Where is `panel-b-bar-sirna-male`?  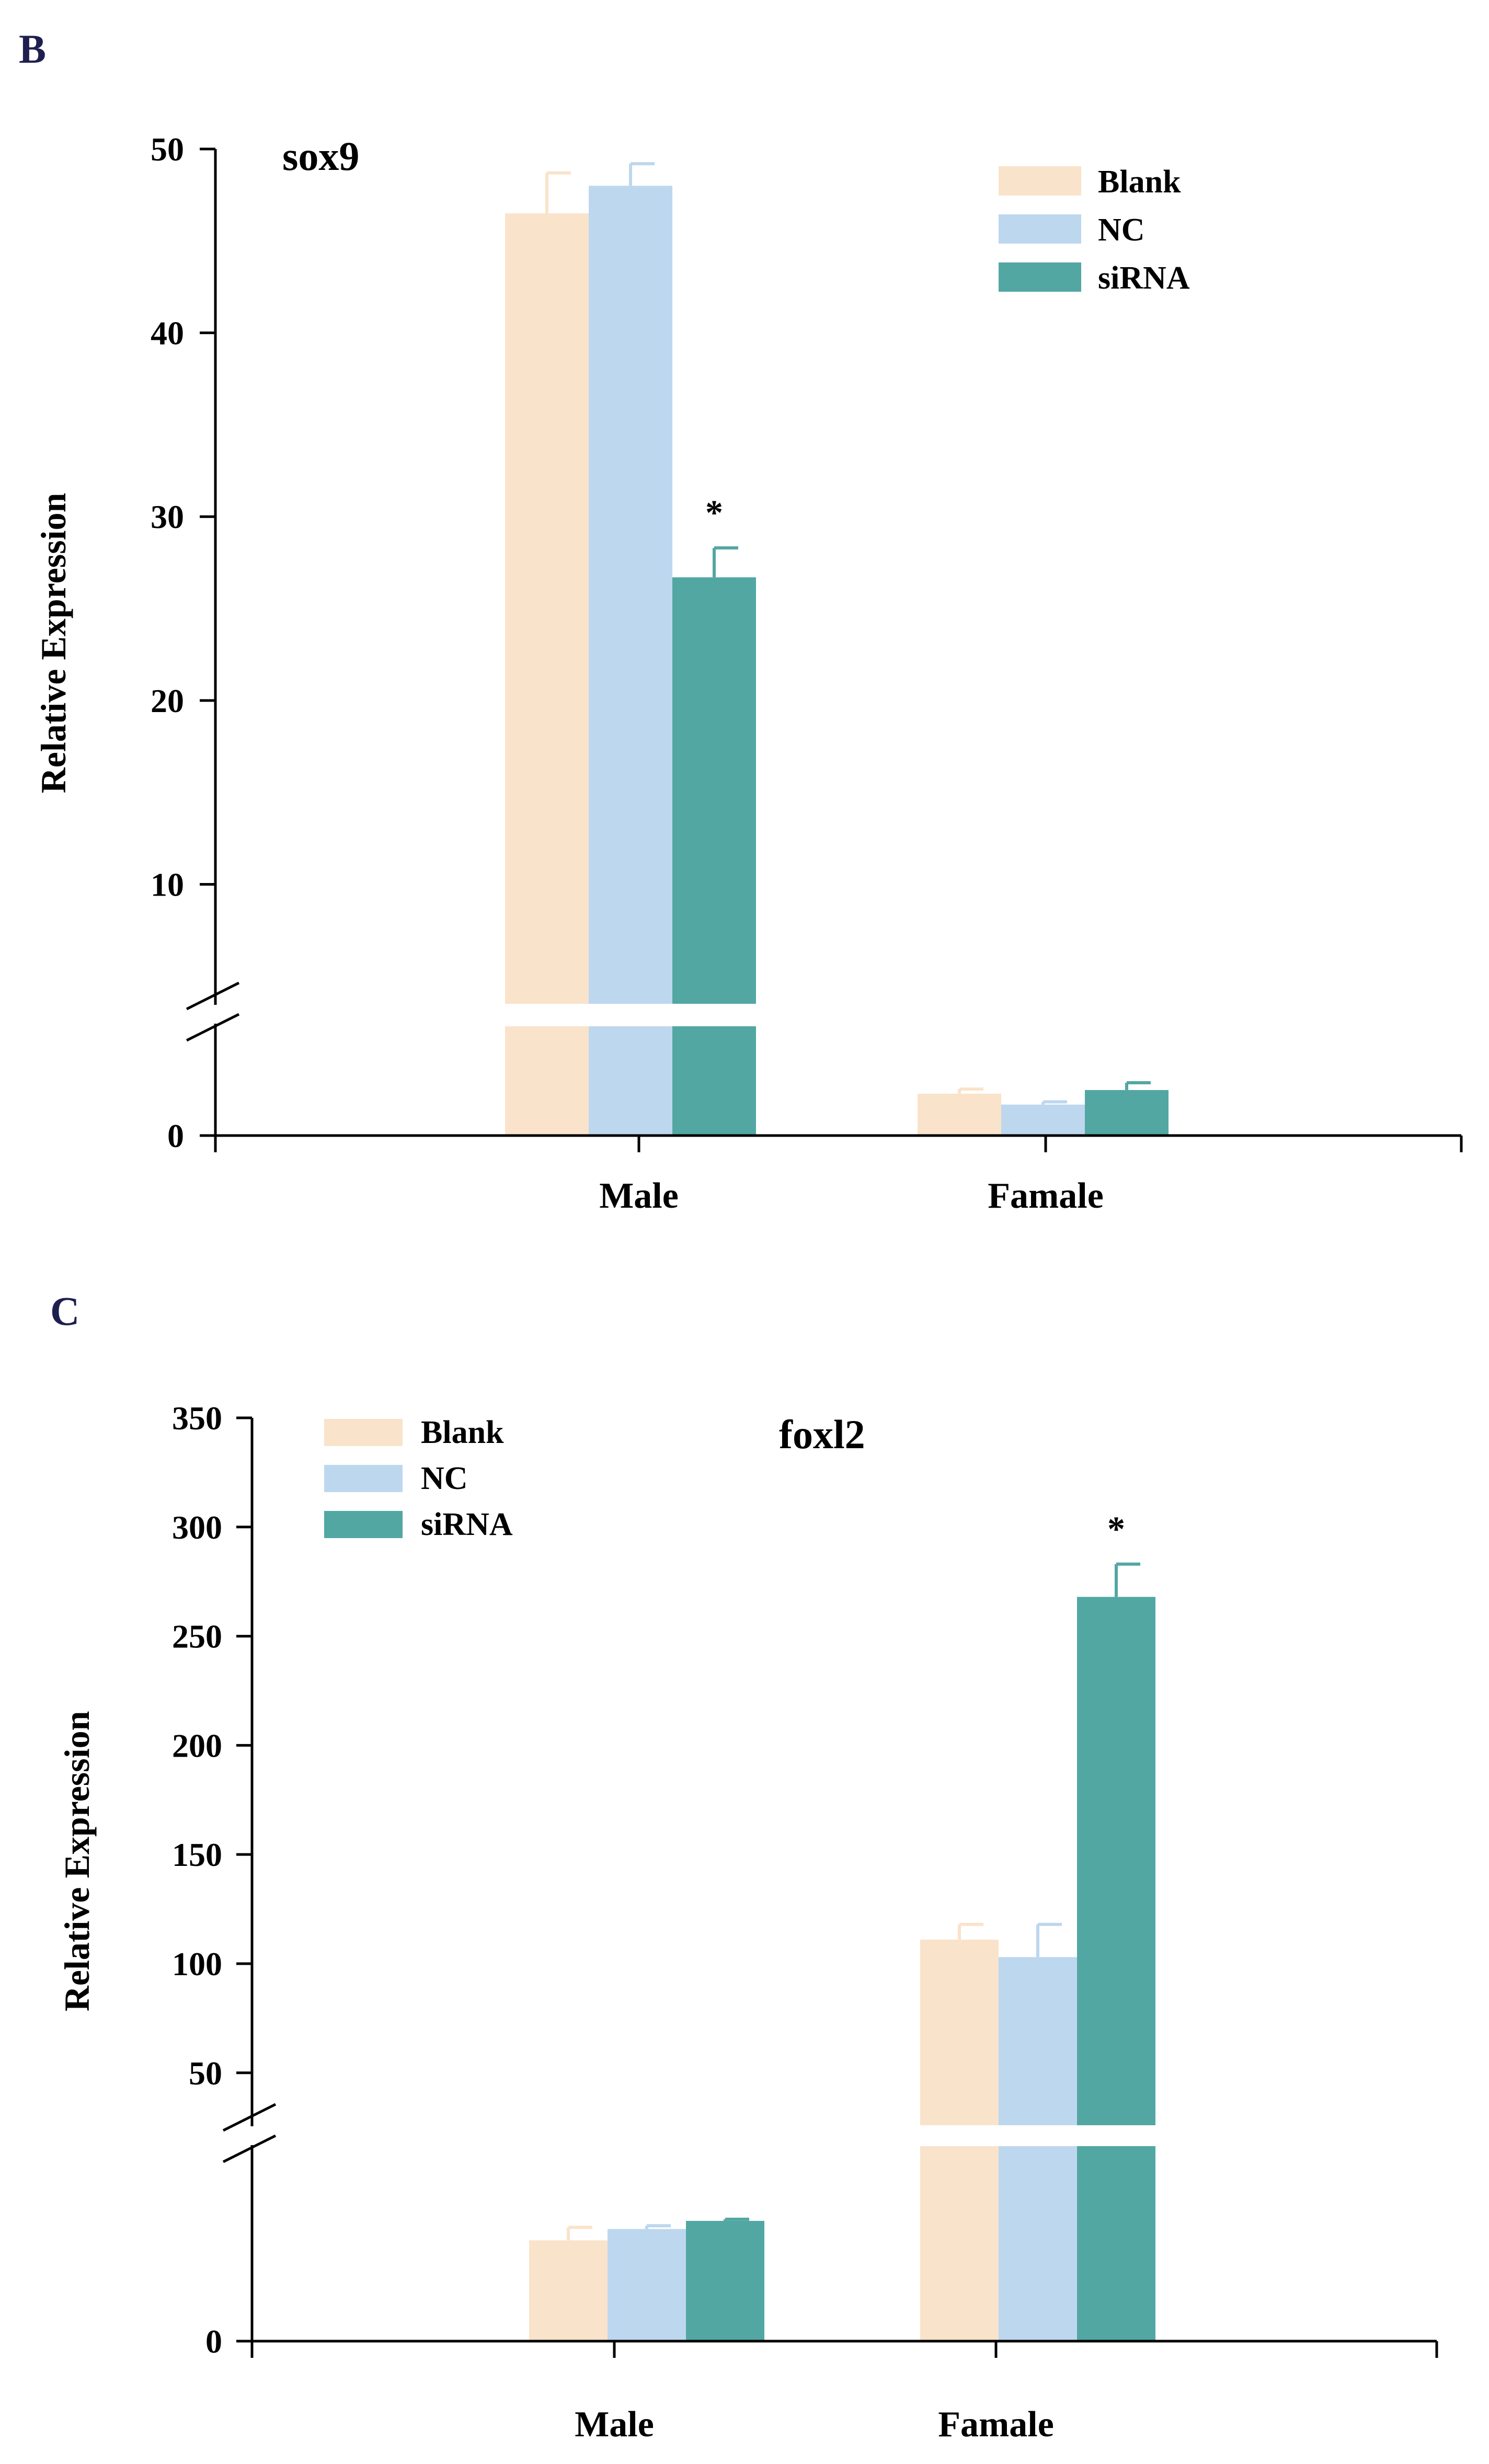 panel-b-bar-sirna-male is located at coordinates (714, 790).